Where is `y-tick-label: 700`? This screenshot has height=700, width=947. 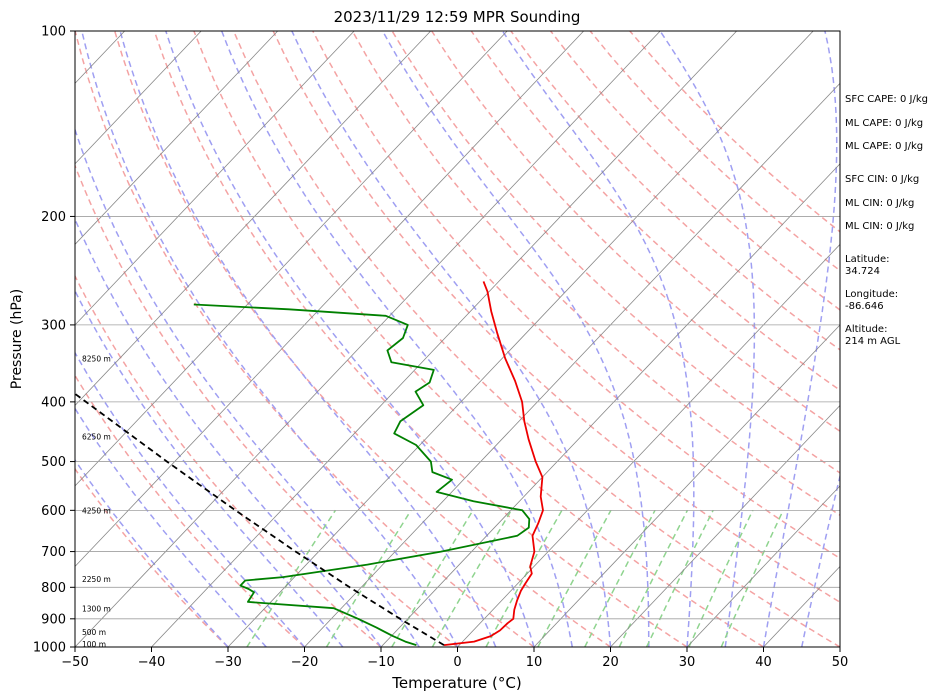 y-tick-label: 700 is located at coordinates (53, 552).